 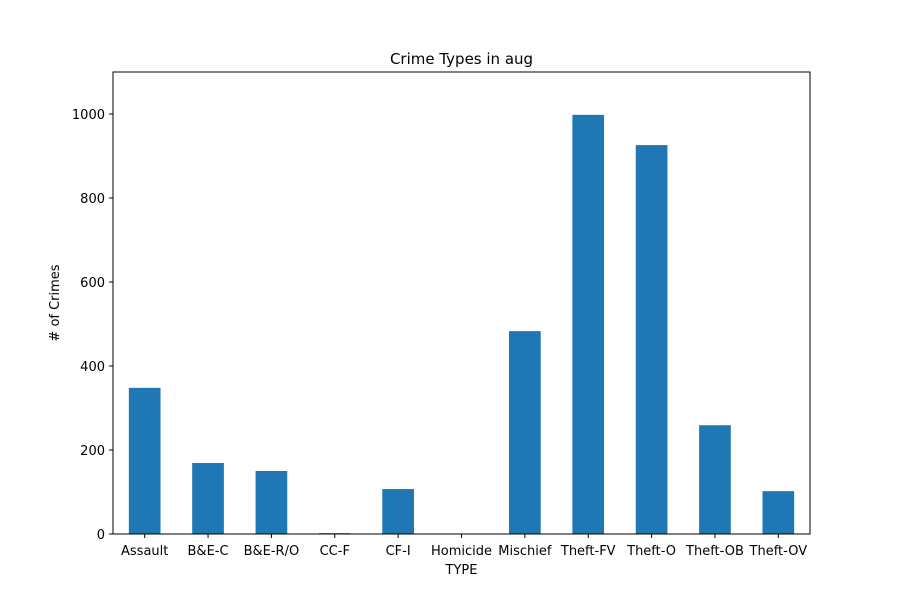 I want to click on bar-theft-ov, so click(x=778, y=512).